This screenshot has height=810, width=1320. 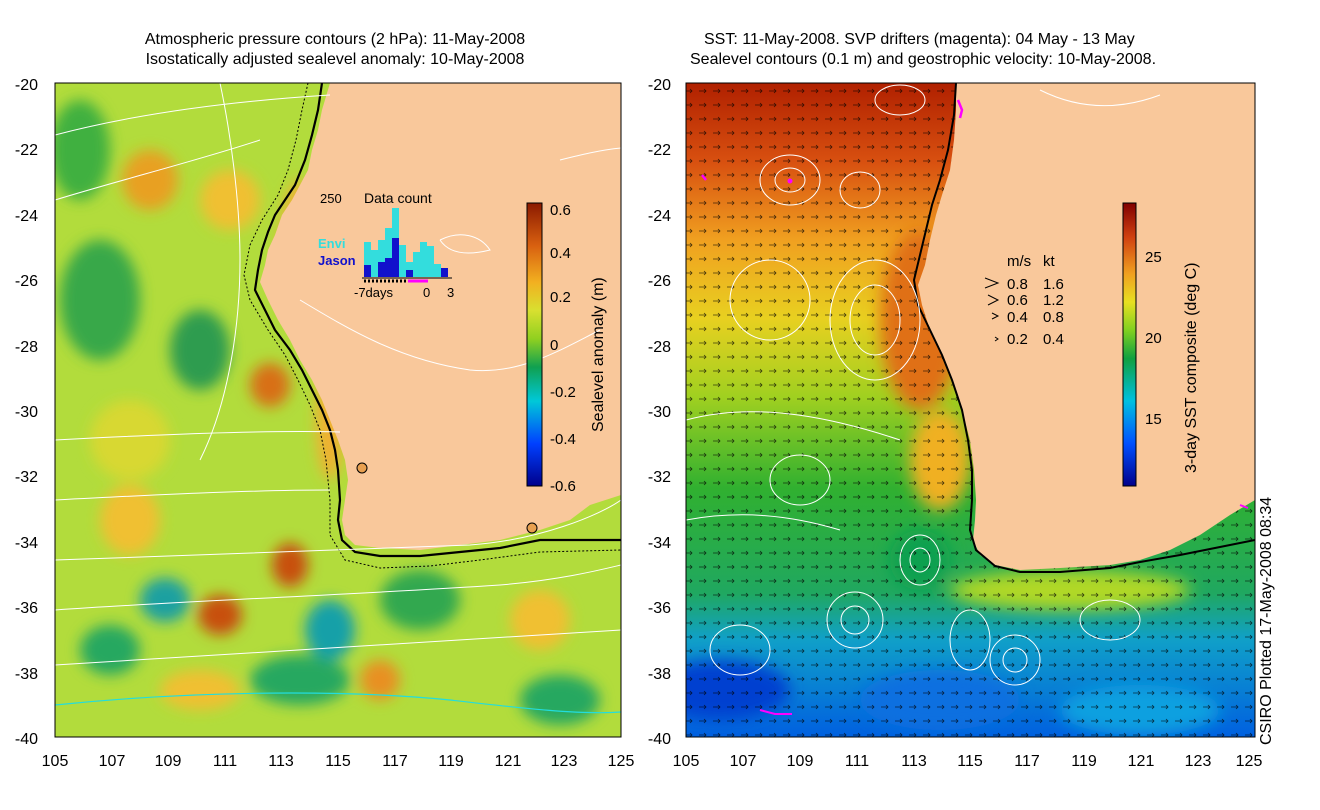 What do you see at coordinates (331, 243) in the screenshot?
I see `inset-legend-envi: Envi` at bounding box center [331, 243].